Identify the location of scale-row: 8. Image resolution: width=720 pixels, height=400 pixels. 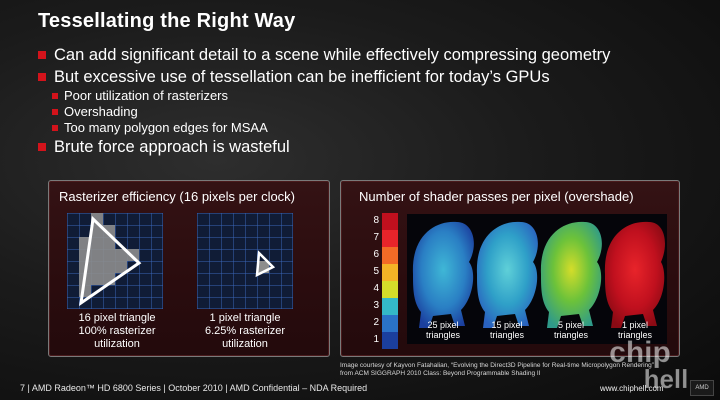
(384, 221).